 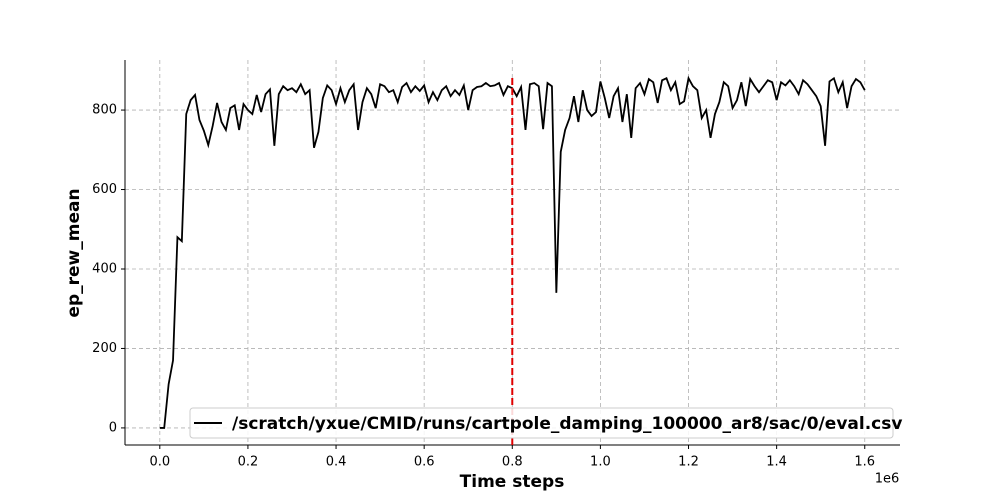 I want to click on x-tick-label: 1.2, so click(x=688, y=462).